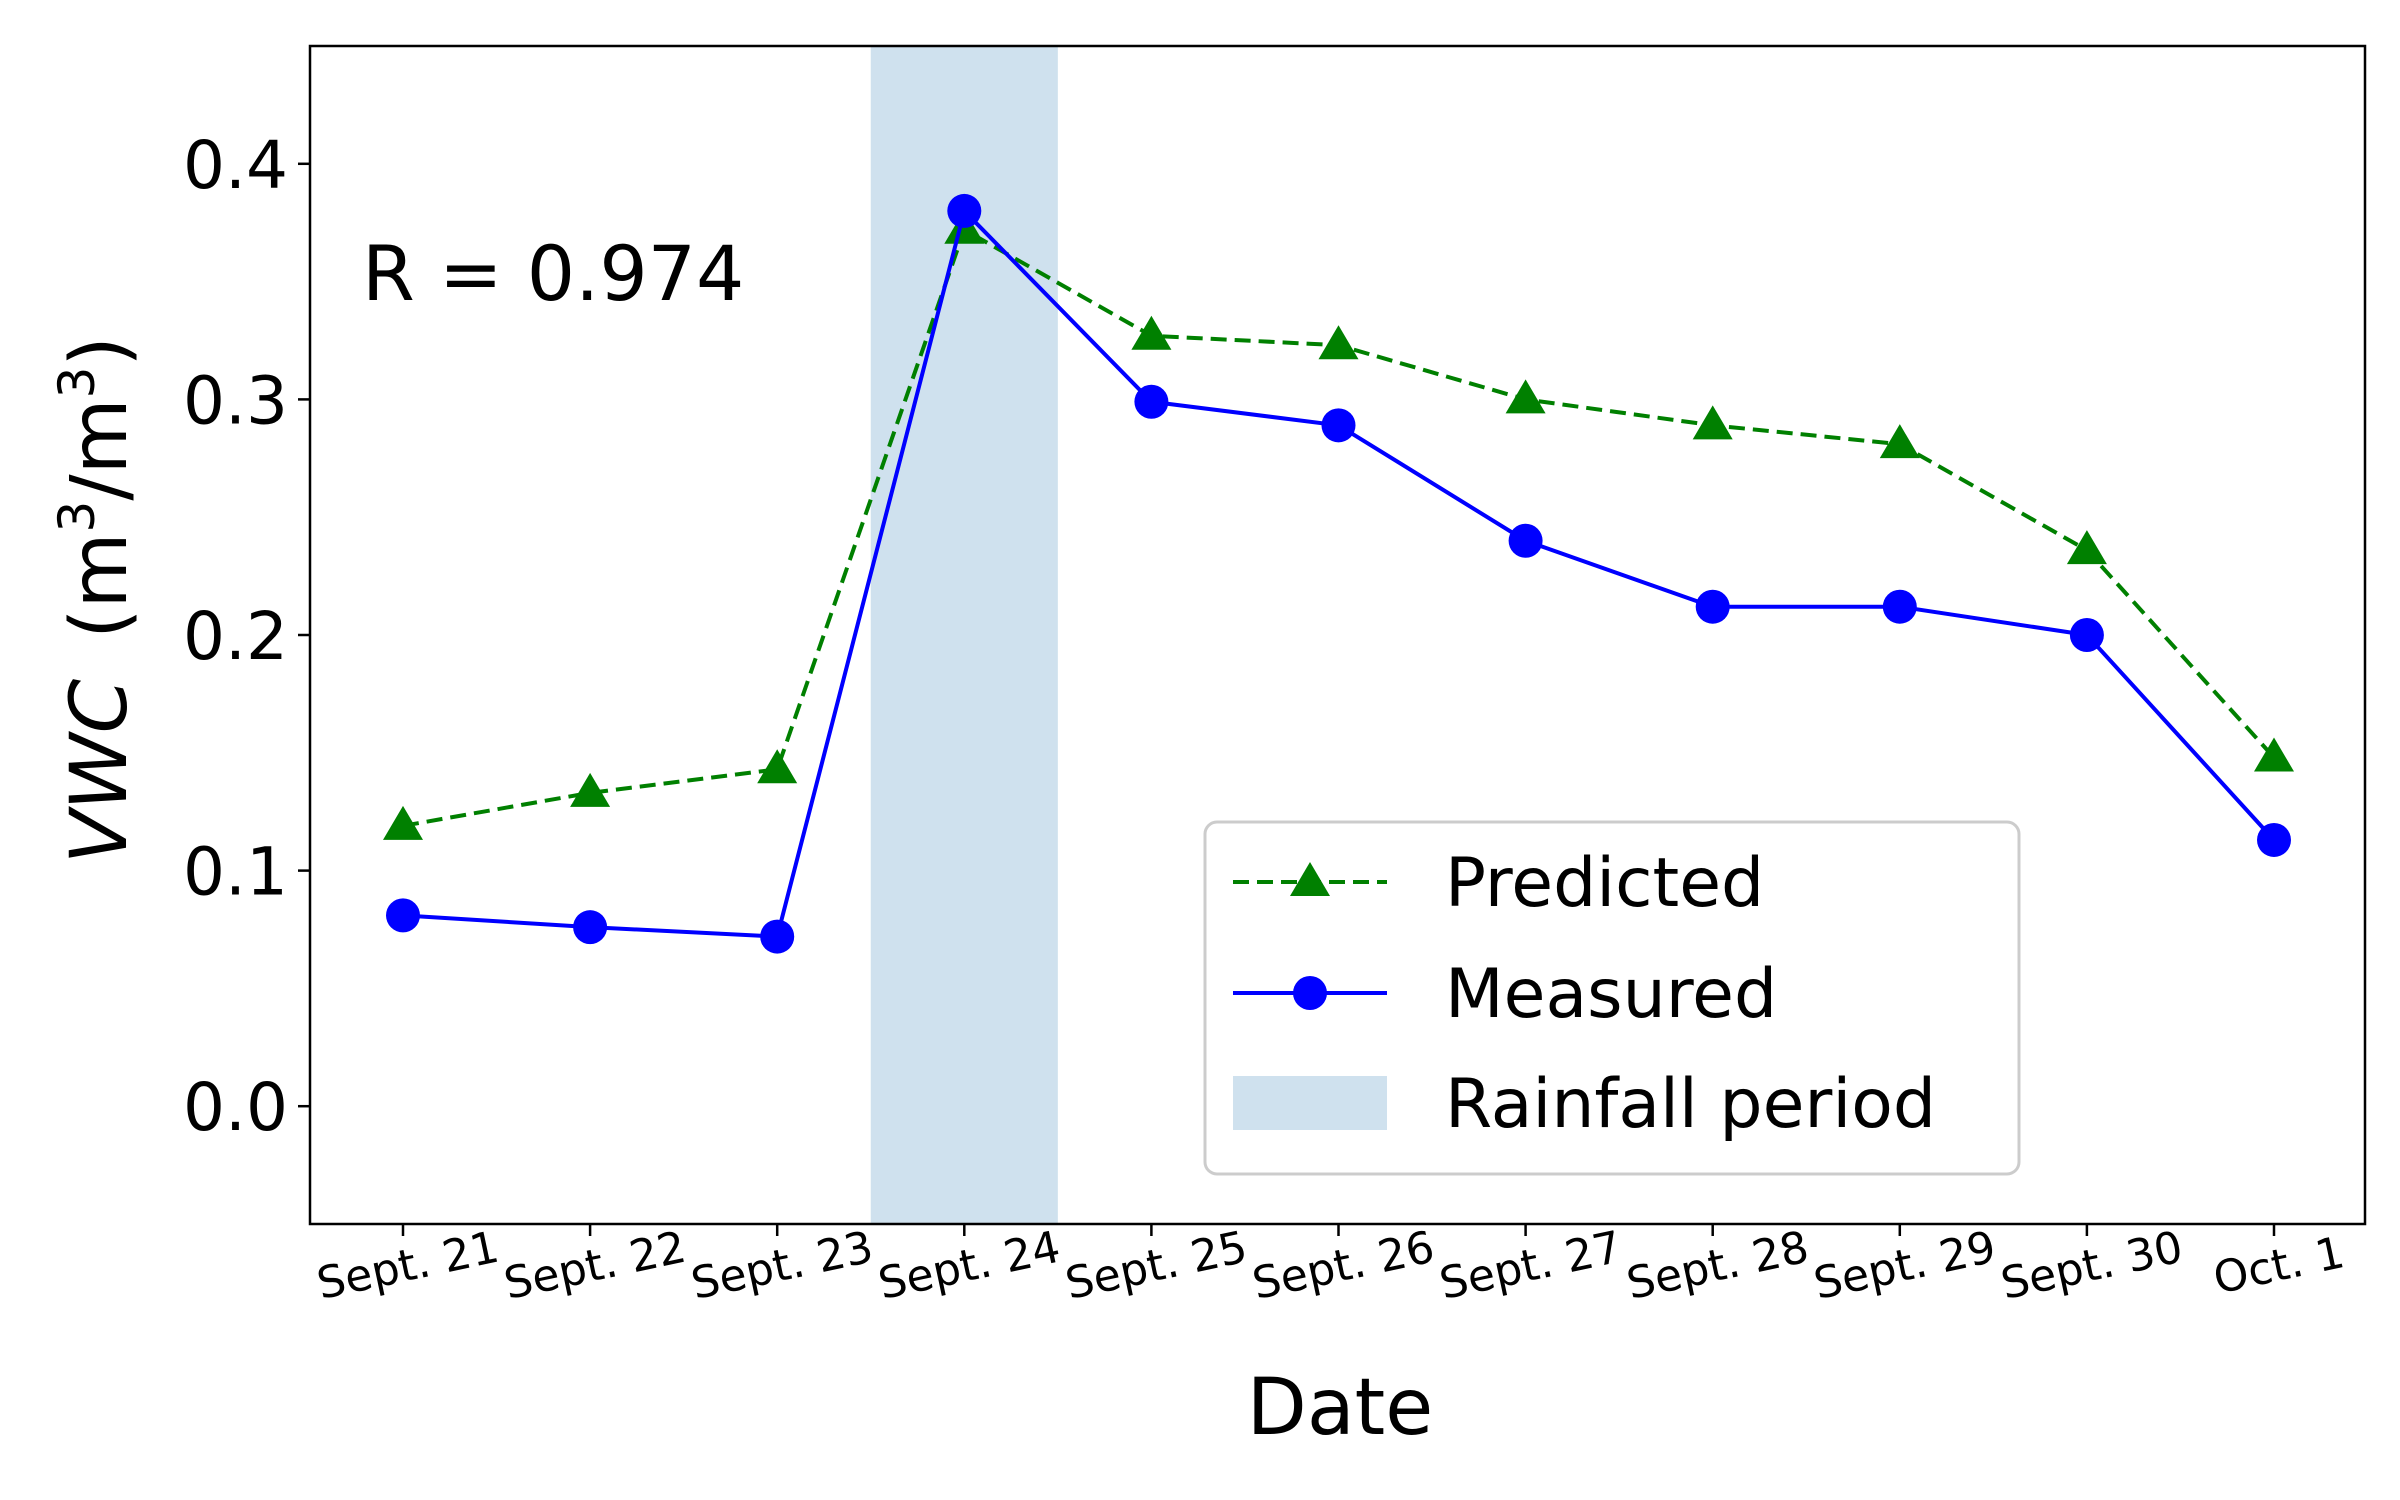 This screenshot has width=2400, height=1500. I want to click on y-axis-title-unit-sep: /, so click(100, 487).